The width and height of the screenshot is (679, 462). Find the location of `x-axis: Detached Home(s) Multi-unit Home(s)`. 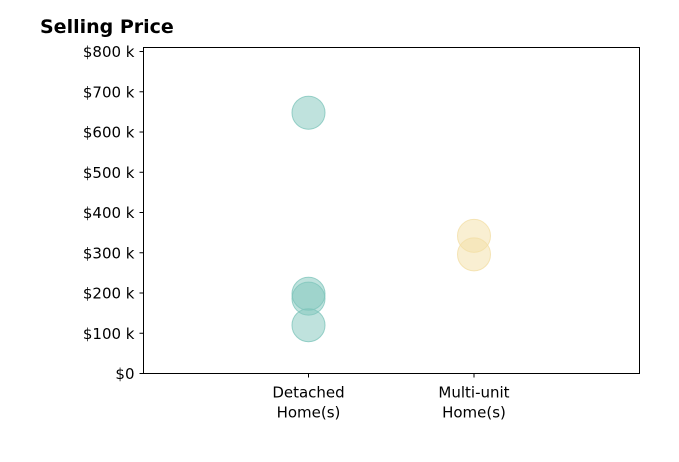

x-axis: Detached Home(s) Multi-unit Home(s) is located at coordinates (391, 397).